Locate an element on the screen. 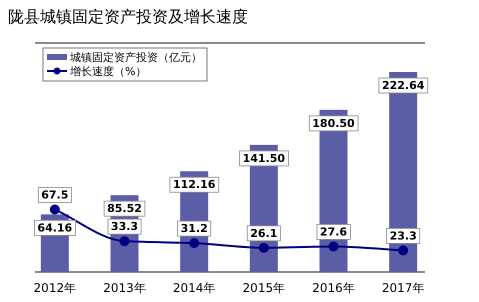 This screenshot has height=302, width=479. data-label: 67.5 is located at coordinates (54, 195).